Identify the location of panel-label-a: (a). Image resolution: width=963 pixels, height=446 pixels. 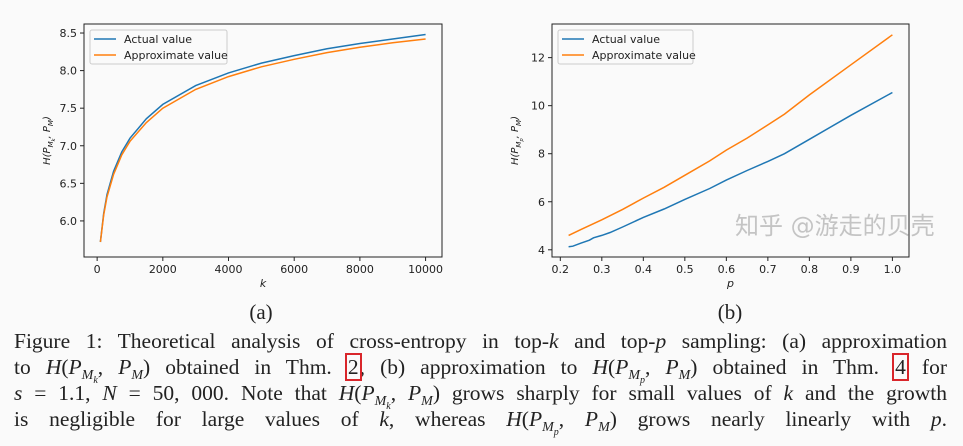
(261, 312).